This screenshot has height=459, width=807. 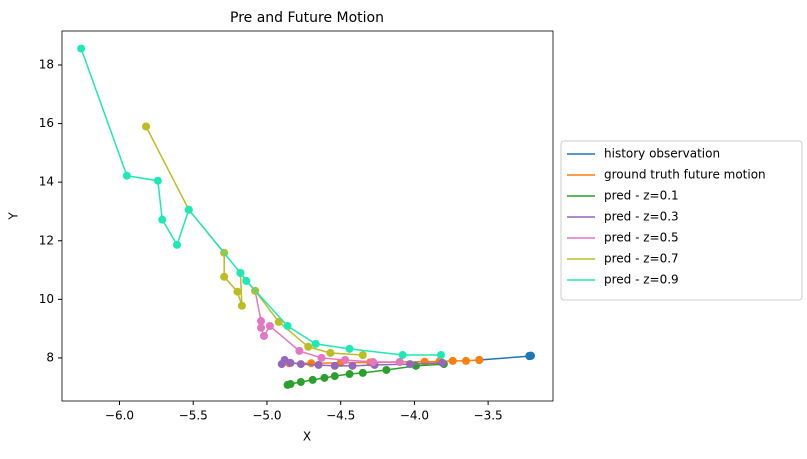 What do you see at coordinates (685, 175) in the screenshot?
I see `legend-label: ground truth future motion` at bounding box center [685, 175].